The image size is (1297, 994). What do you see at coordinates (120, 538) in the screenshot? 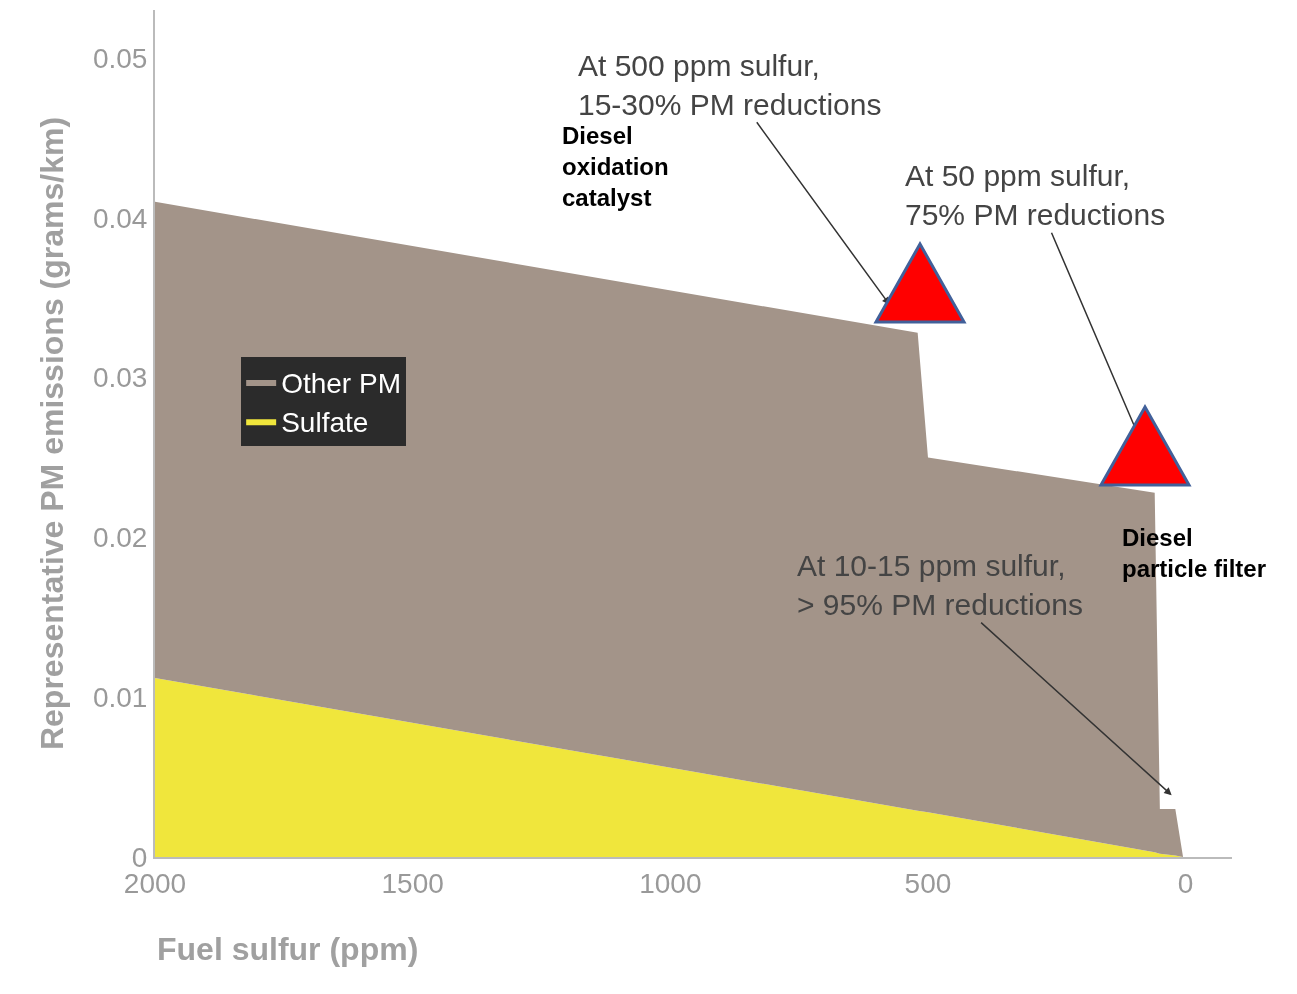
I see `y-tick-label: 0.02` at bounding box center [120, 538].